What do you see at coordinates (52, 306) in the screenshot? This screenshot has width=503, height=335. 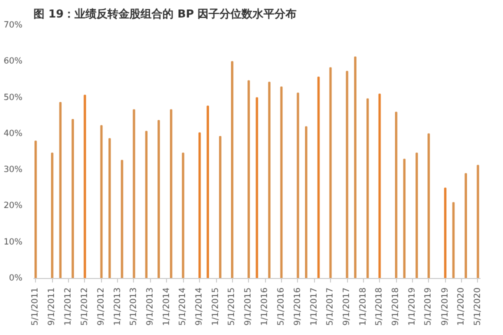 I see `x-tick-label: 9/1/2011` at bounding box center [52, 306].